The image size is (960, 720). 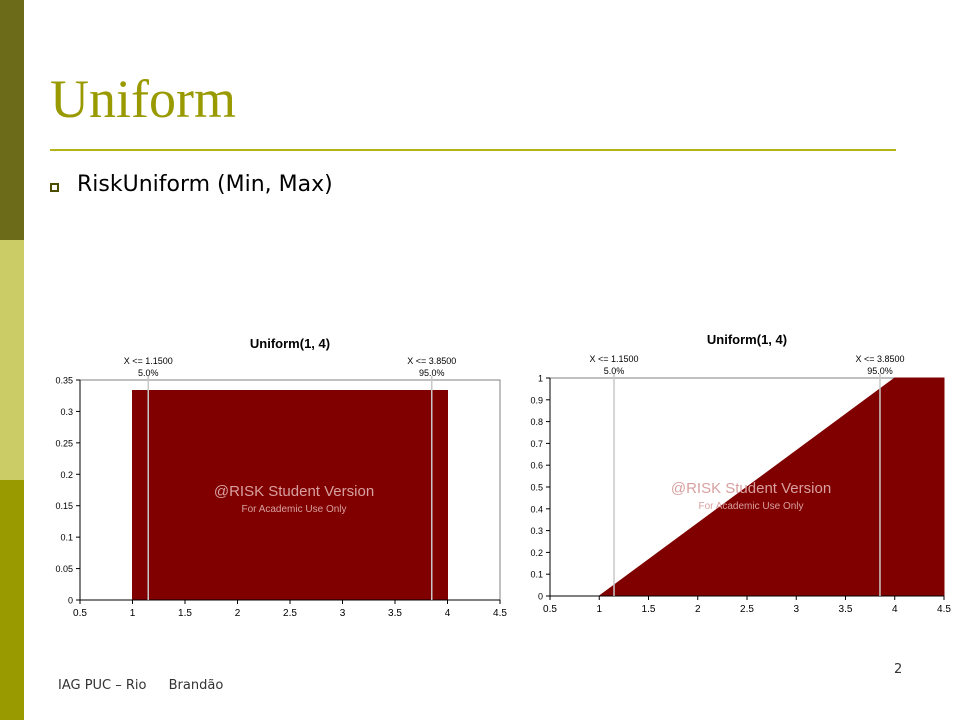 What do you see at coordinates (898, 669) in the screenshot?
I see `page-number: 2` at bounding box center [898, 669].